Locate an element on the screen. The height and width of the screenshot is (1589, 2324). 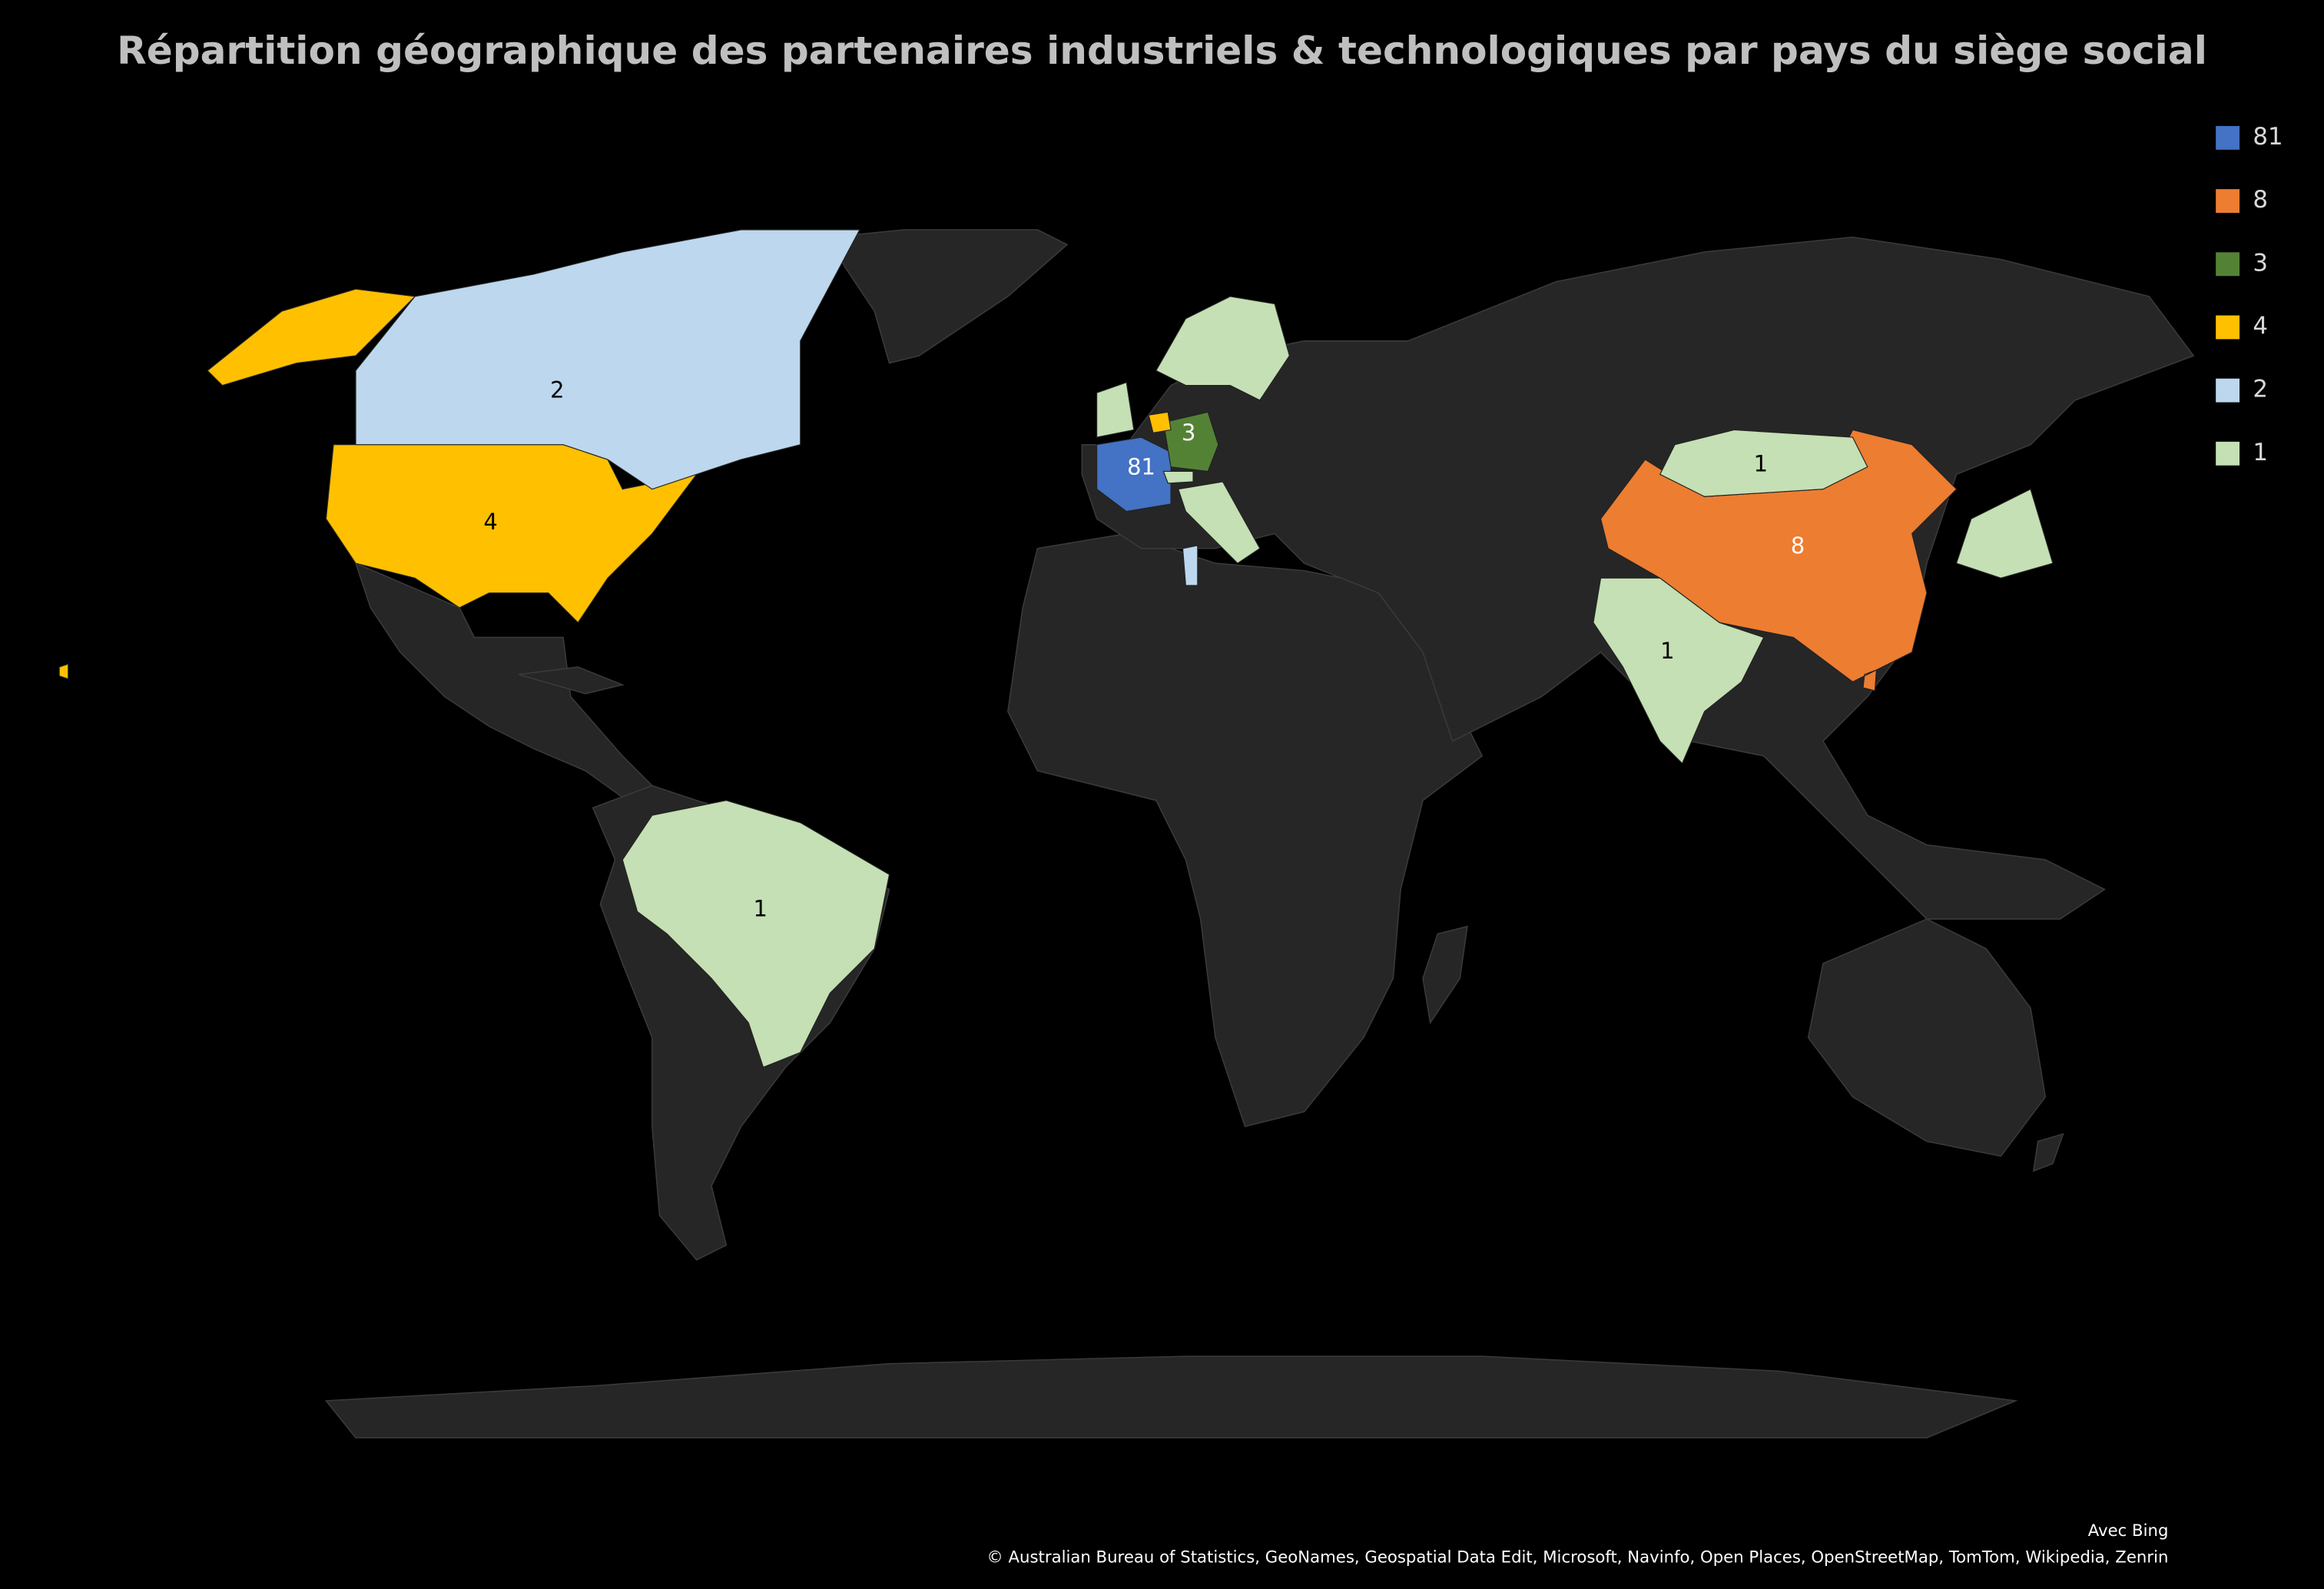
legend: 81 8 3 4 2 1 is located at coordinates (2249, 294).